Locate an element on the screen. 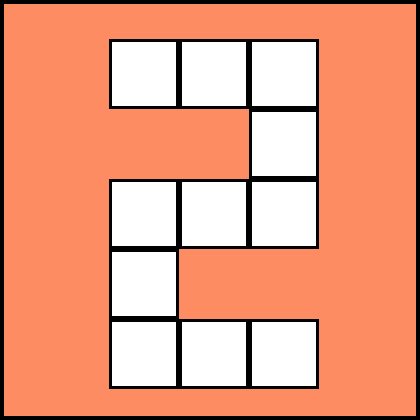 The width and height of the screenshot is (420, 420). glyph-cell-r2-c0 is located at coordinates (144, 214).